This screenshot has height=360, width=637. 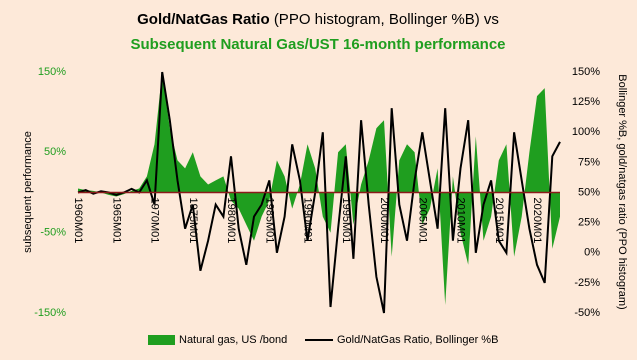 What do you see at coordinates (384, 221) in the screenshot?
I see `x-tick-label: 2000M01` at bounding box center [384, 221].